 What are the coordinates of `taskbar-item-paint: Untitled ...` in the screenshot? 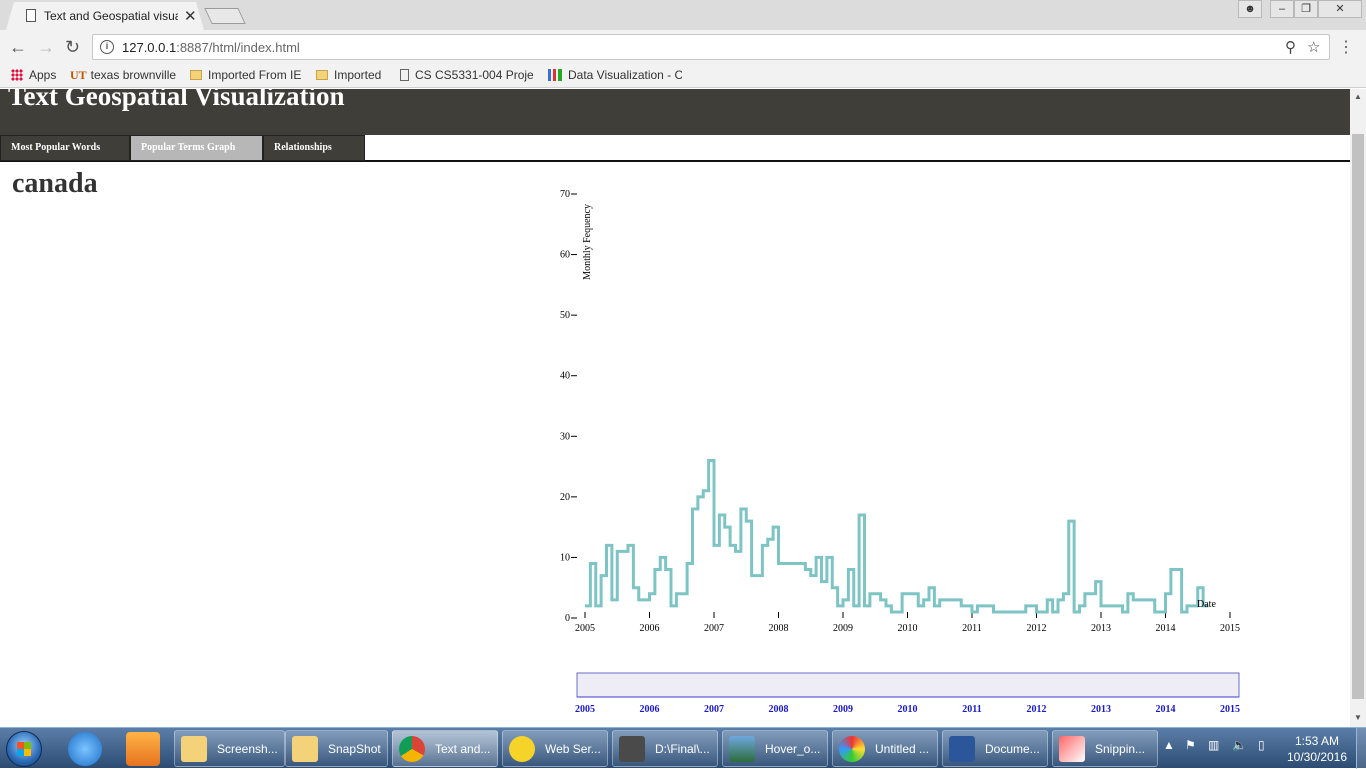 It's located at (885, 748).